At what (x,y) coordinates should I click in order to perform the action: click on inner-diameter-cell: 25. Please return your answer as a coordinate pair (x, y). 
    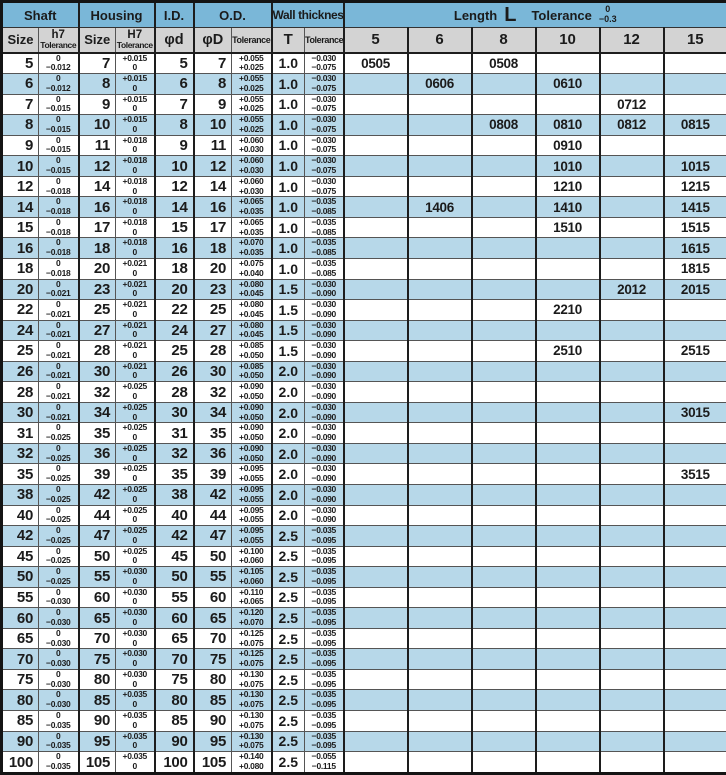
    Looking at the image, I should click on (173, 351).